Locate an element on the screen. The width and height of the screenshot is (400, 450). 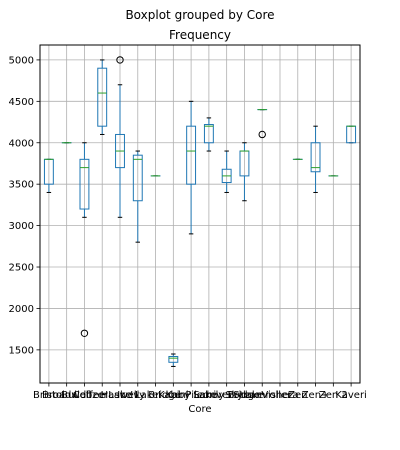
chart-suptitle: Boxplot grouped by Core is located at coordinates (199, 15).